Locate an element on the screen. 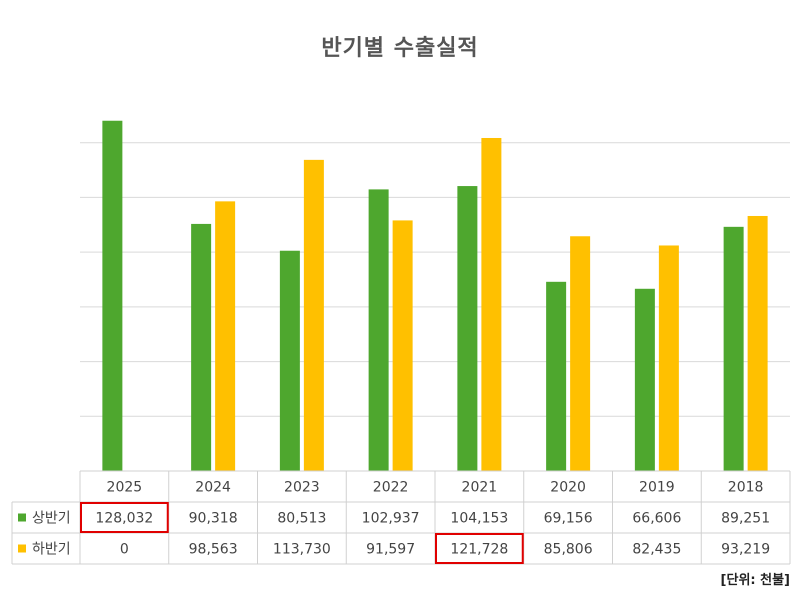  data-label: 128,032 is located at coordinates (124, 519).